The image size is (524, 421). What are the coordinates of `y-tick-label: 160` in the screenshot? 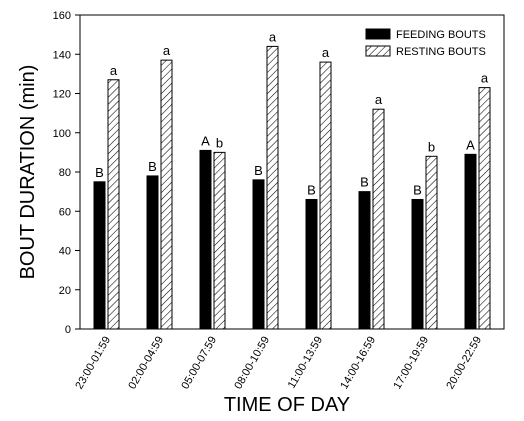 It's located at (62, 16).